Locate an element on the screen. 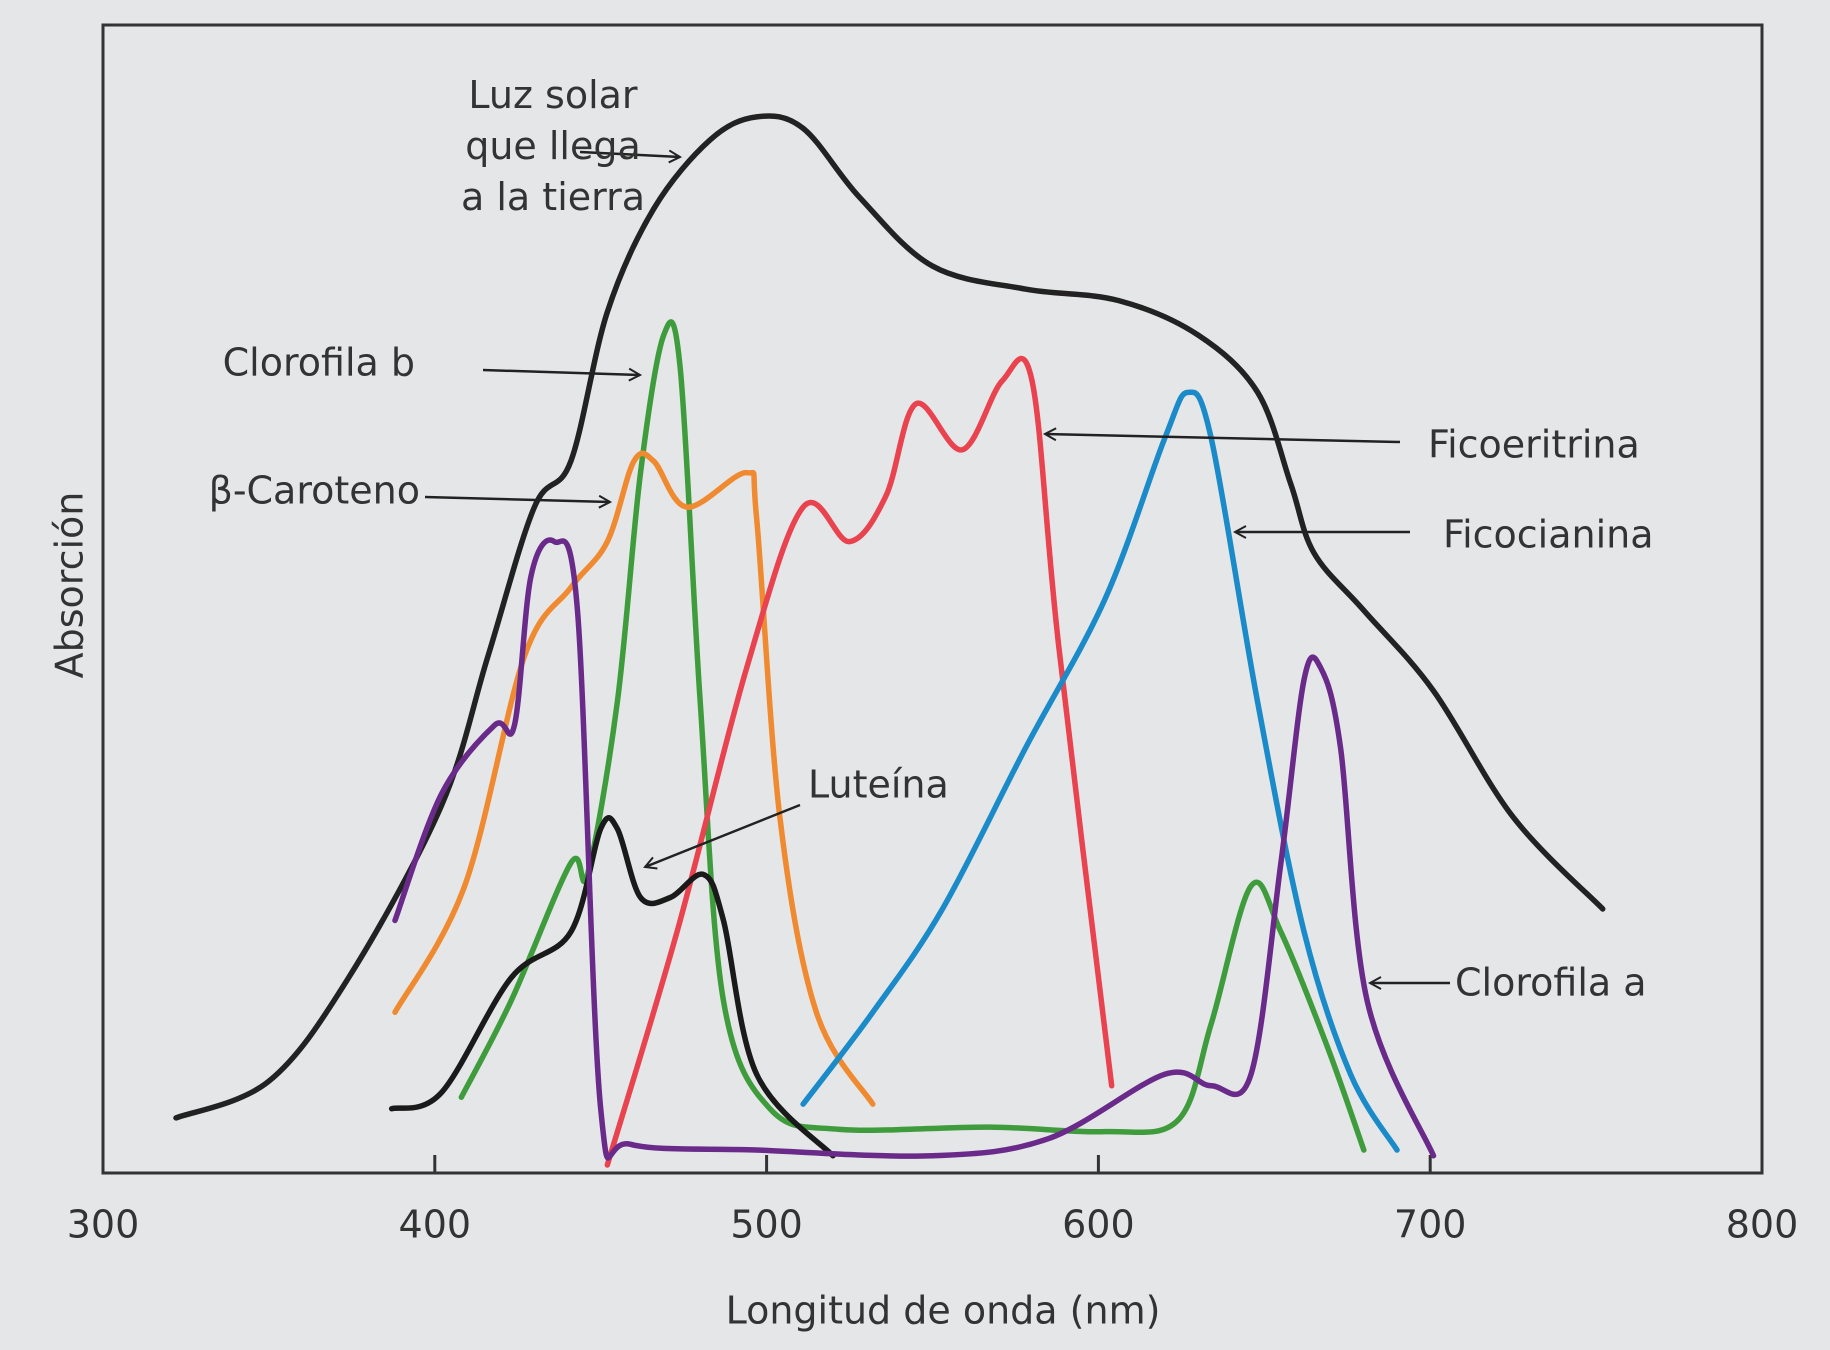 The image size is (1830, 1350). series-label: Clorofila a is located at coordinates (1551, 983).